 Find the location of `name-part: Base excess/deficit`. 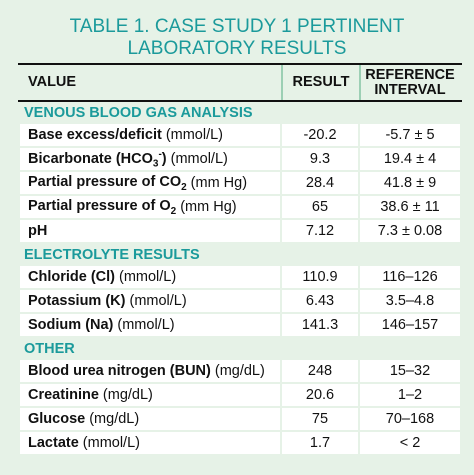

name-part: Base excess/deficit is located at coordinates (95, 135).